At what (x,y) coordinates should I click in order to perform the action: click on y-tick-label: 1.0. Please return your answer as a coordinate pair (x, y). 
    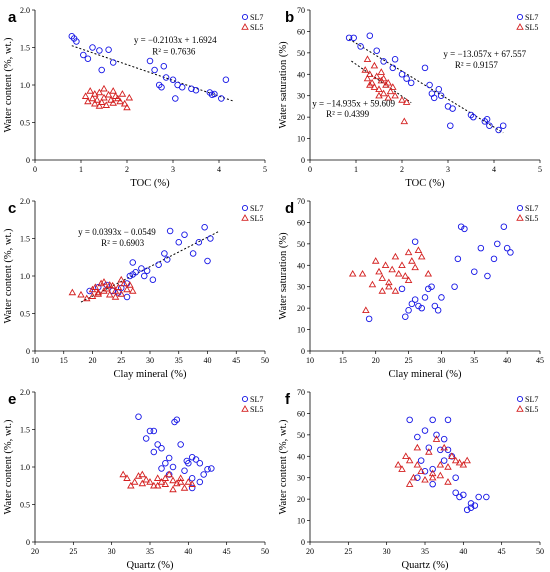
    Looking at the image, I should click on (25, 85).